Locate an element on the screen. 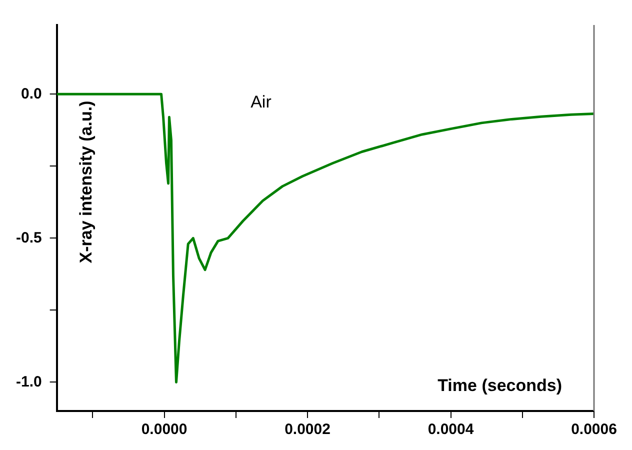 The height and width of the screenshot is (450, 632). y-tick-label: 0.0 is located at coordinates (31, 93).